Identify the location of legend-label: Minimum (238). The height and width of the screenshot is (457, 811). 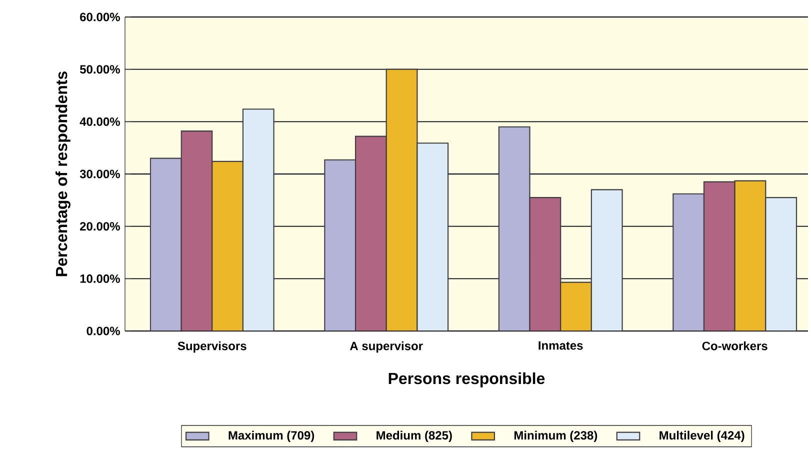
(556, 436).